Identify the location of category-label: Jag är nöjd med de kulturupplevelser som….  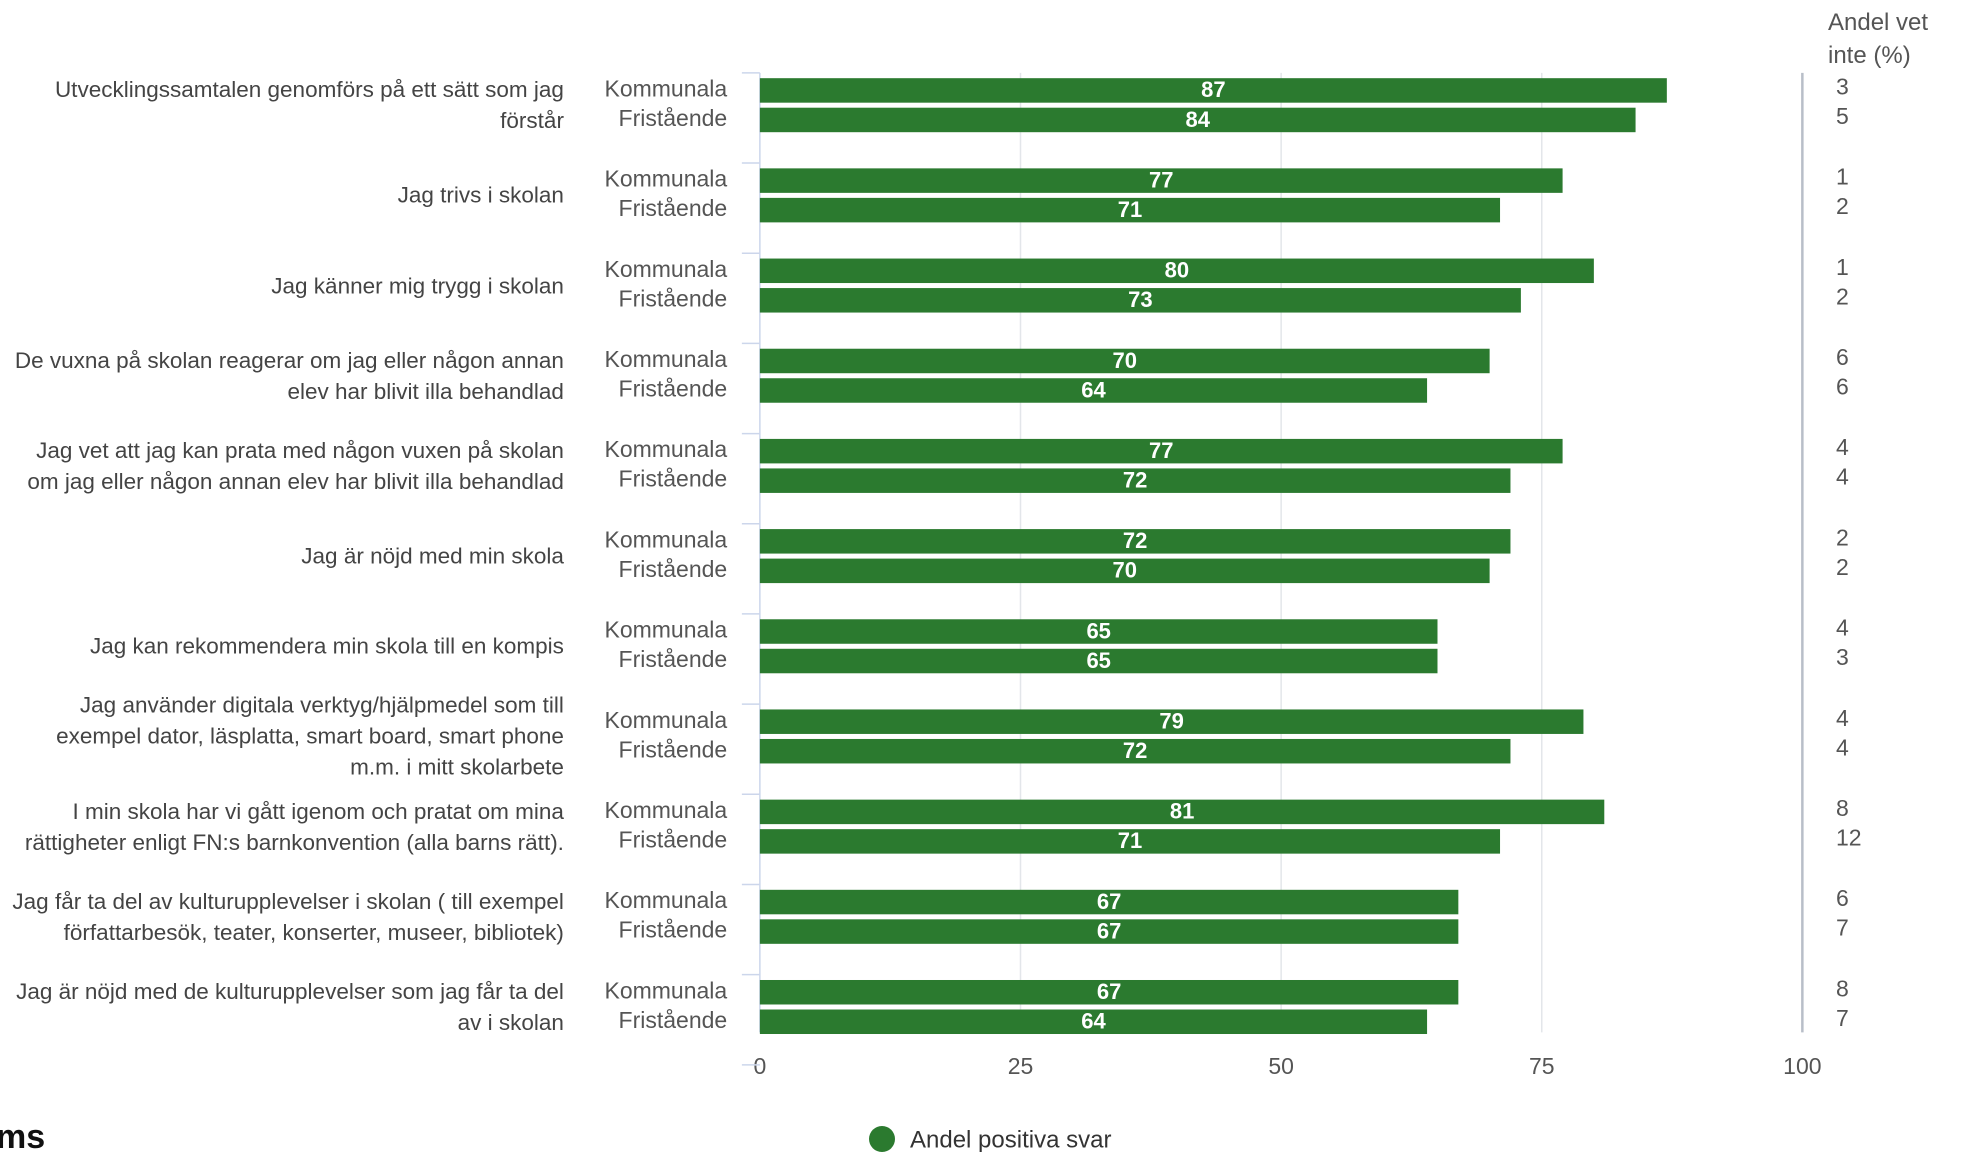
(290, 1006).